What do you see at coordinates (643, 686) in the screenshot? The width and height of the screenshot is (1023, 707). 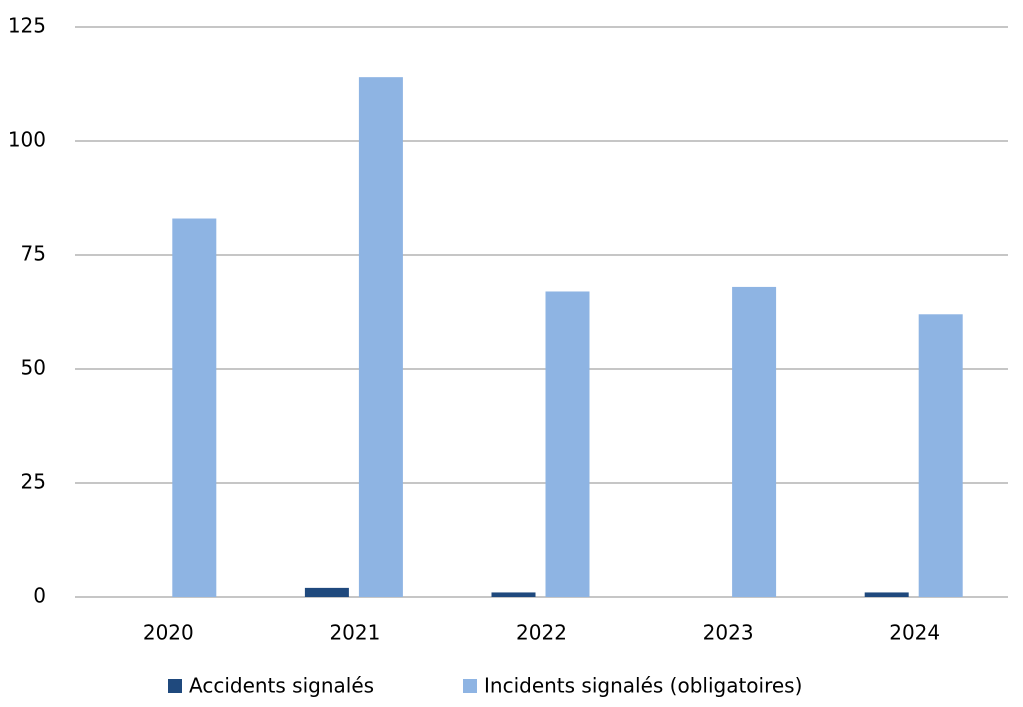 I see `legend-label: Incidents signalés (obligatoires)` at bounding box center [643, 686].